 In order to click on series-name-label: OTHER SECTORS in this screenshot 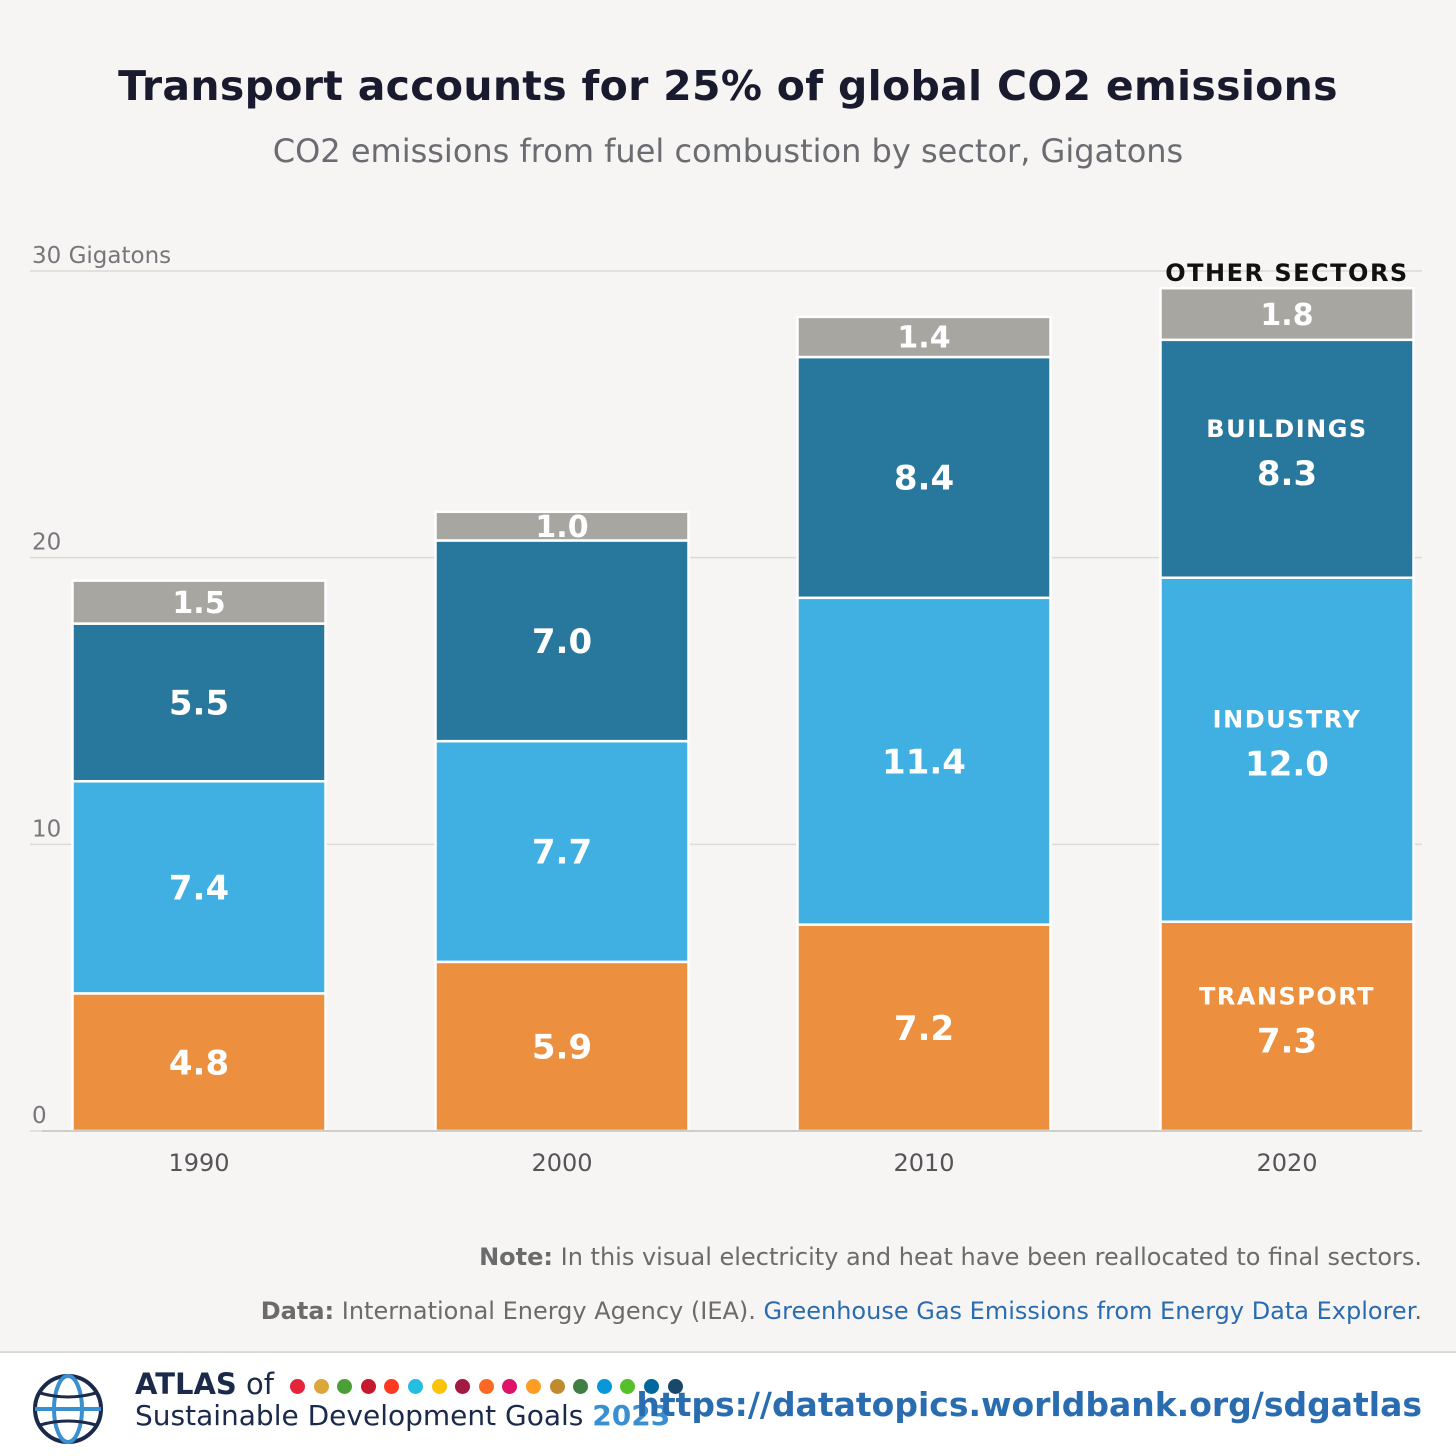, I will do `click(1286, 273)`.